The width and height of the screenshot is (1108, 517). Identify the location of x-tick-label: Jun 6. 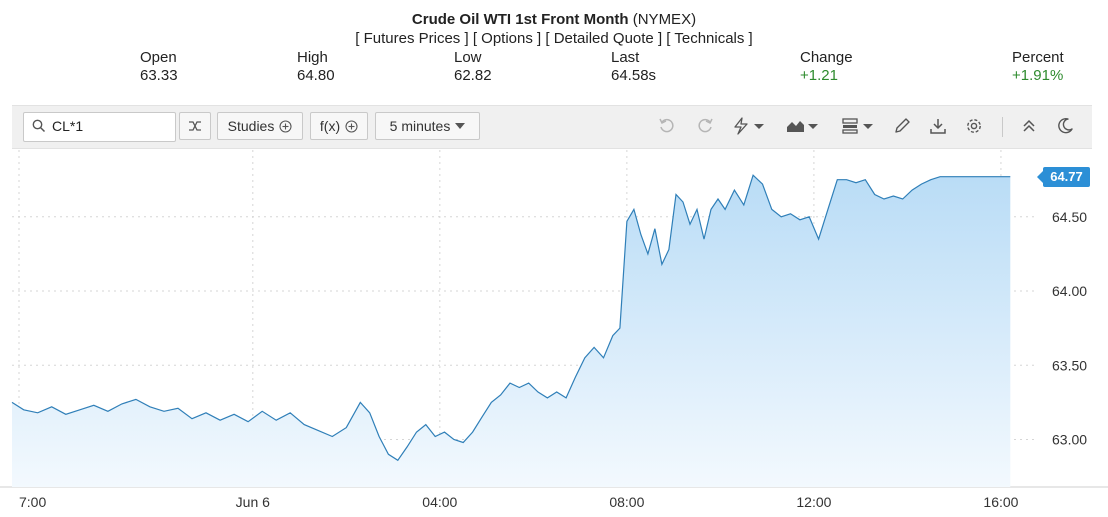
(253, 502).